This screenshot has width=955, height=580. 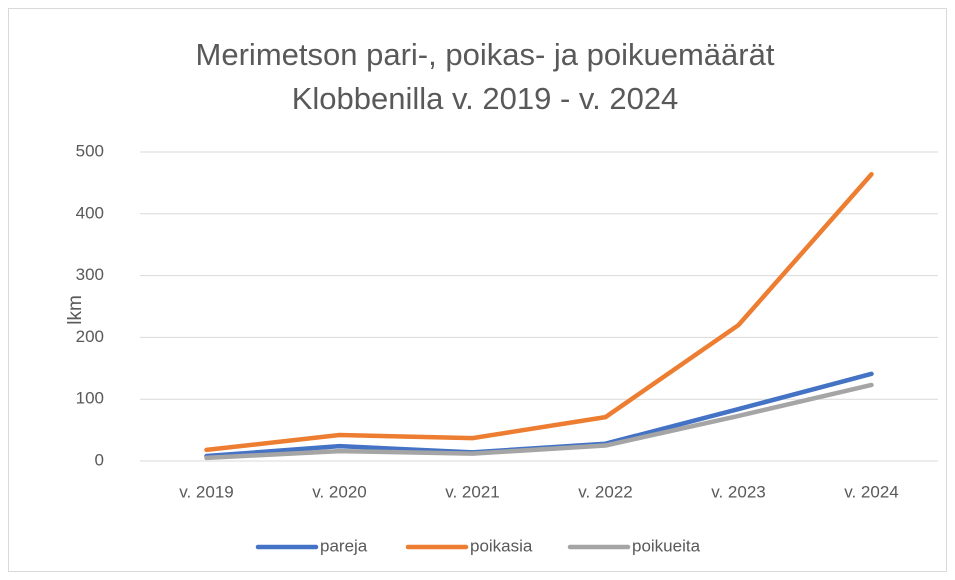 What do you see at coordinates (605, 491) in the screenshot?
I see `x-tick-label: v. 2022` at bounding box center [605, 491].